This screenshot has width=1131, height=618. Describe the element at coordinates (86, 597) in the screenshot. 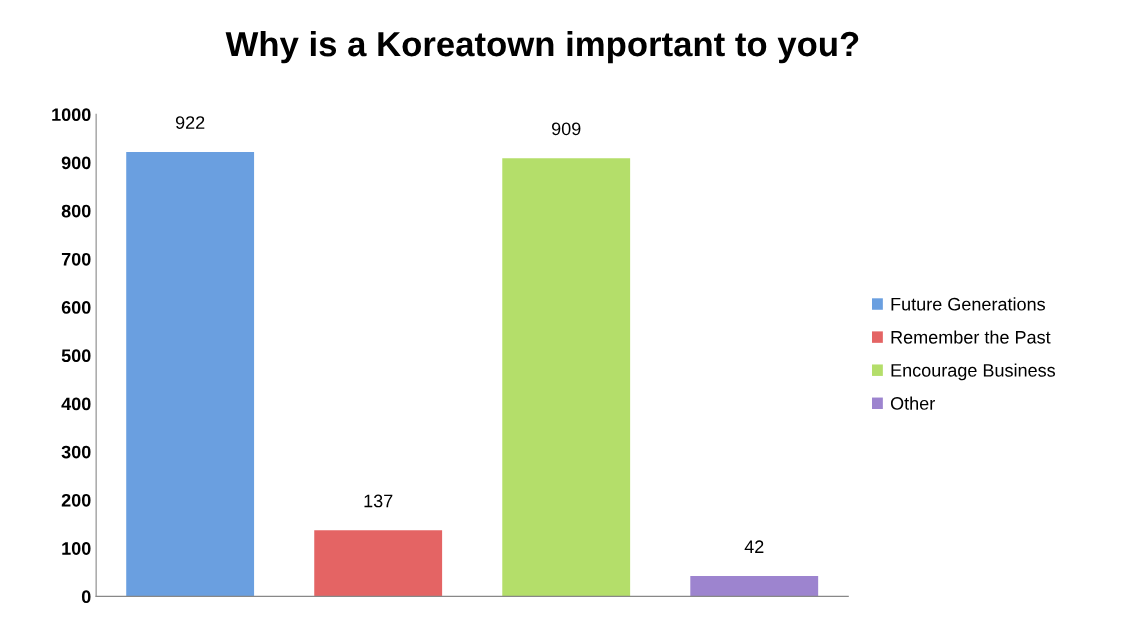

I see `y-tick-label: 0` at that location.